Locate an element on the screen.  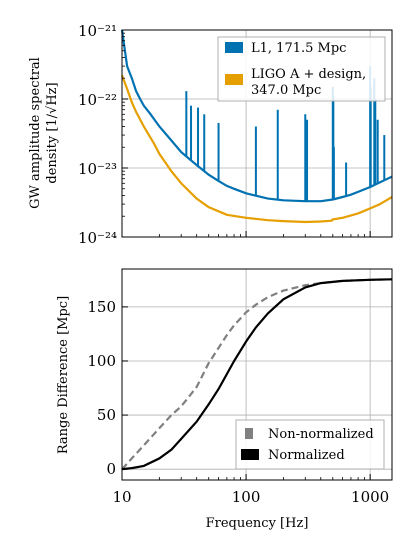
legend-swatch-ligo-a is located at coordinates (234, 79).